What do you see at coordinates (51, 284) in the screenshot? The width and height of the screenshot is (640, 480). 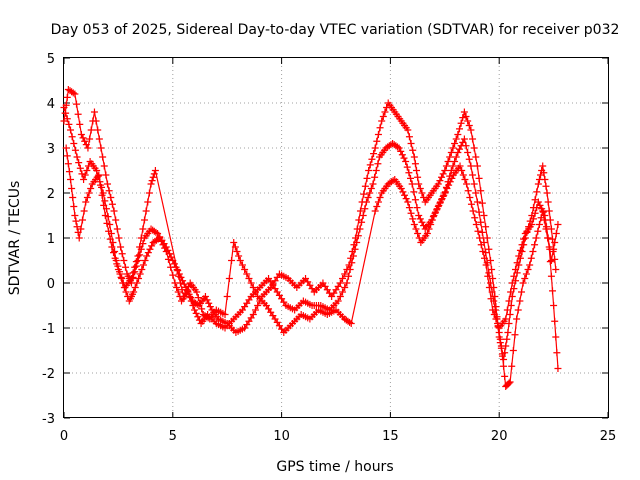 I see `y-tick-label: 0` at bounding box center [51, 284].